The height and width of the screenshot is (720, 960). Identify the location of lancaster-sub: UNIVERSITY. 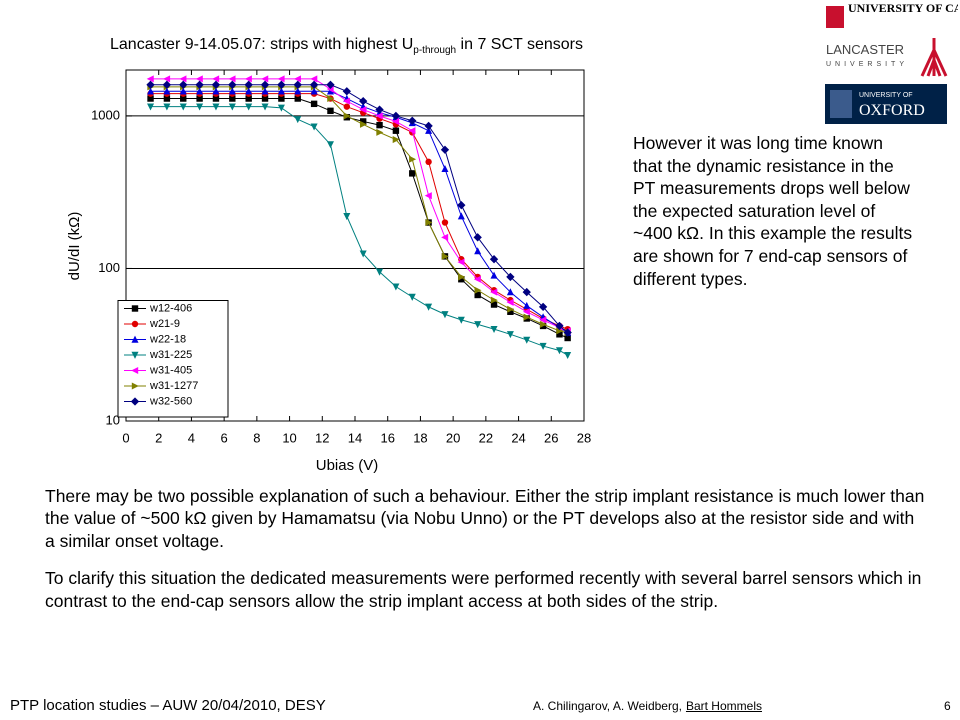
(867, 64).